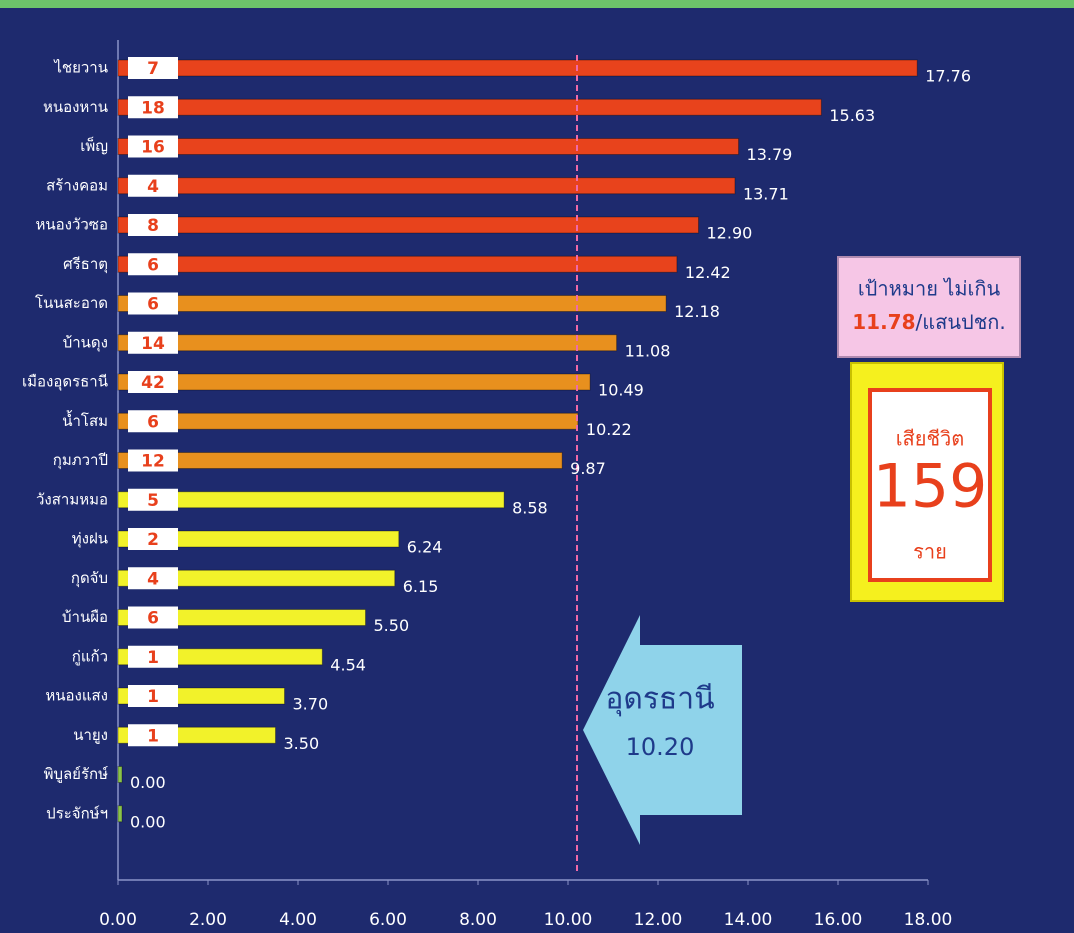 This screenshot has width=1074, height=933. I want to click on deaths-unit: ราย, so click(930, 552).